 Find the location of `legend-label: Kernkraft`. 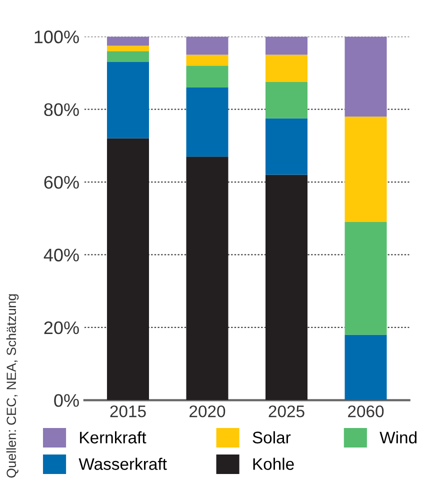

legend-label: Kernkraft is located at coordinates (113, 437).